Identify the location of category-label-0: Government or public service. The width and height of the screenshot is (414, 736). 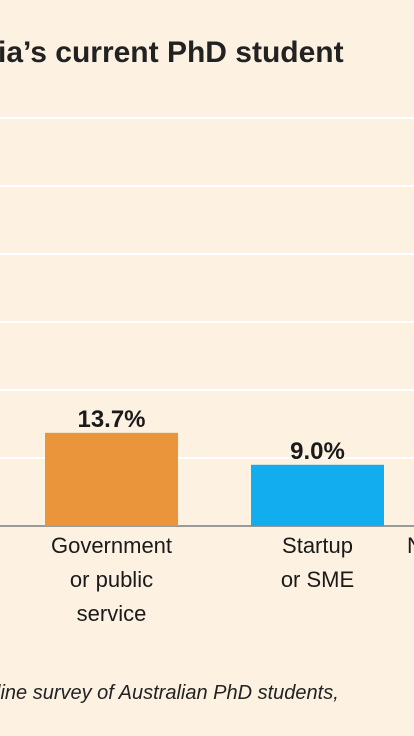
(111, 579).